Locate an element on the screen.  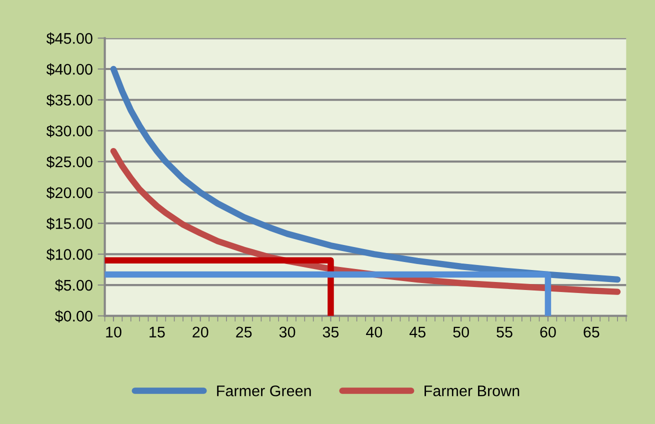
x-tick-label: 25 is located at coordinates (244, 332).